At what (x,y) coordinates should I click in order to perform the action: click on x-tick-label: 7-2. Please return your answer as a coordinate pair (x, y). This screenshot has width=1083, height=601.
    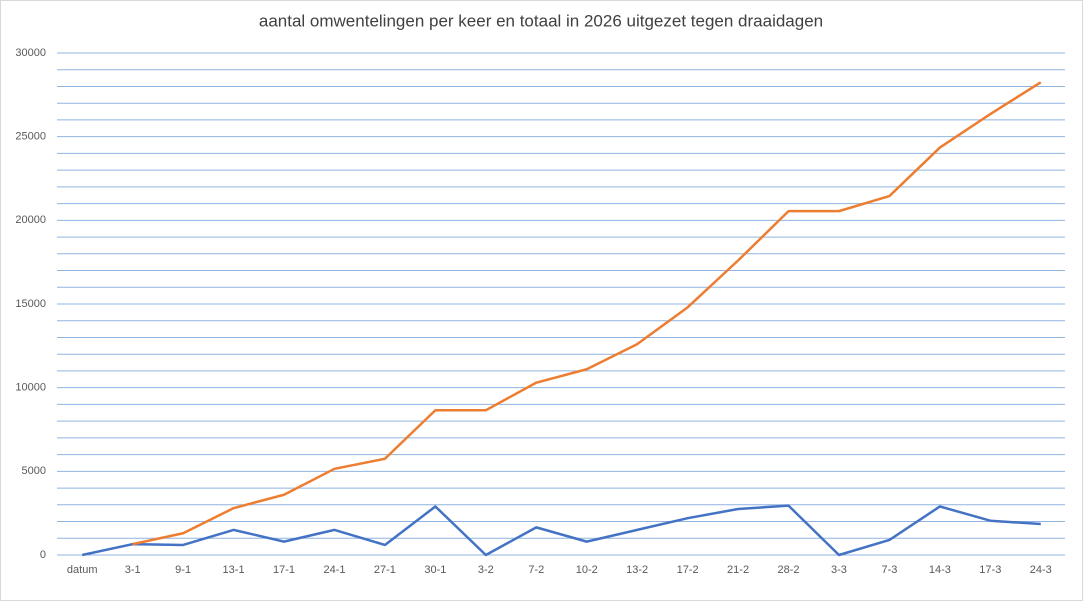
    Looking at the image, I should click on (536, 570).